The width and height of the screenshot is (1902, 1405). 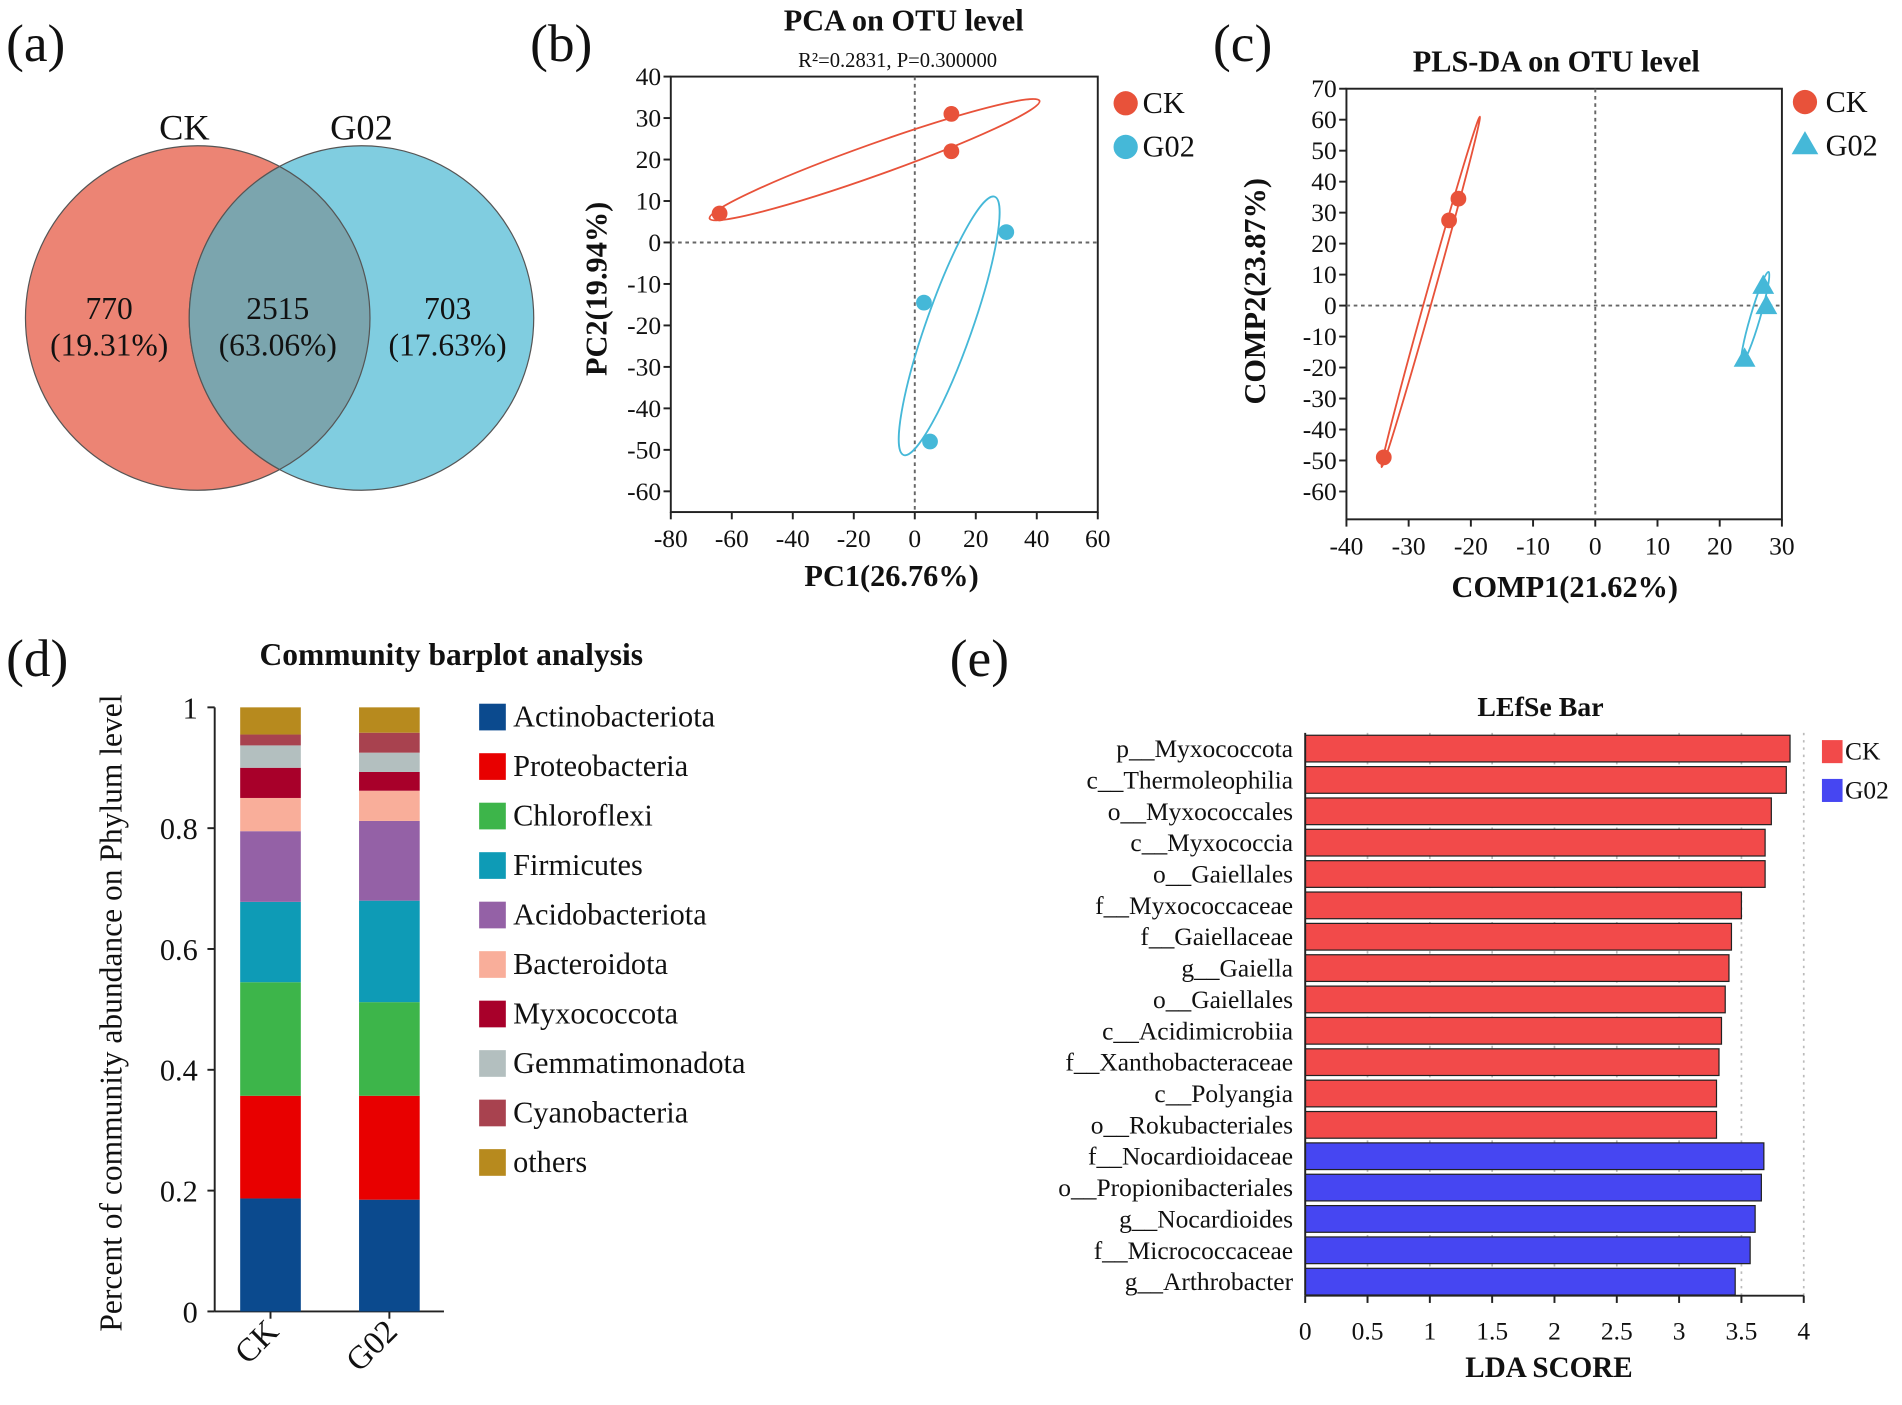 What do you see at coordinates (1847, 102) in the screenshot?
I see `plsda-legend-ck: CK` at bounding box center [1847, 102].